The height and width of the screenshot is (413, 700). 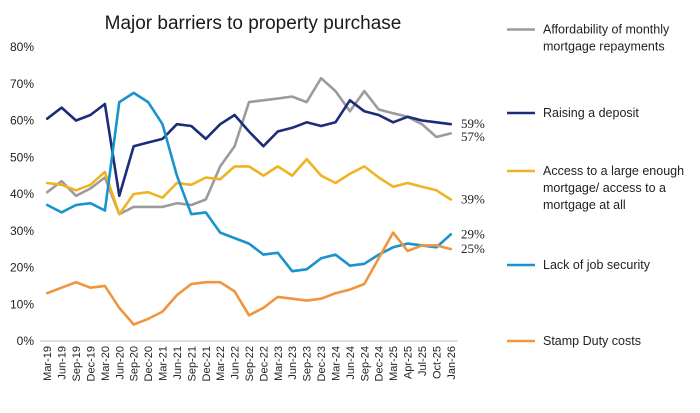 What do you see at coordinates (22, 47) in the screenshot?
I see `y-tick-label: 80%` at bounding box center [22, 47].